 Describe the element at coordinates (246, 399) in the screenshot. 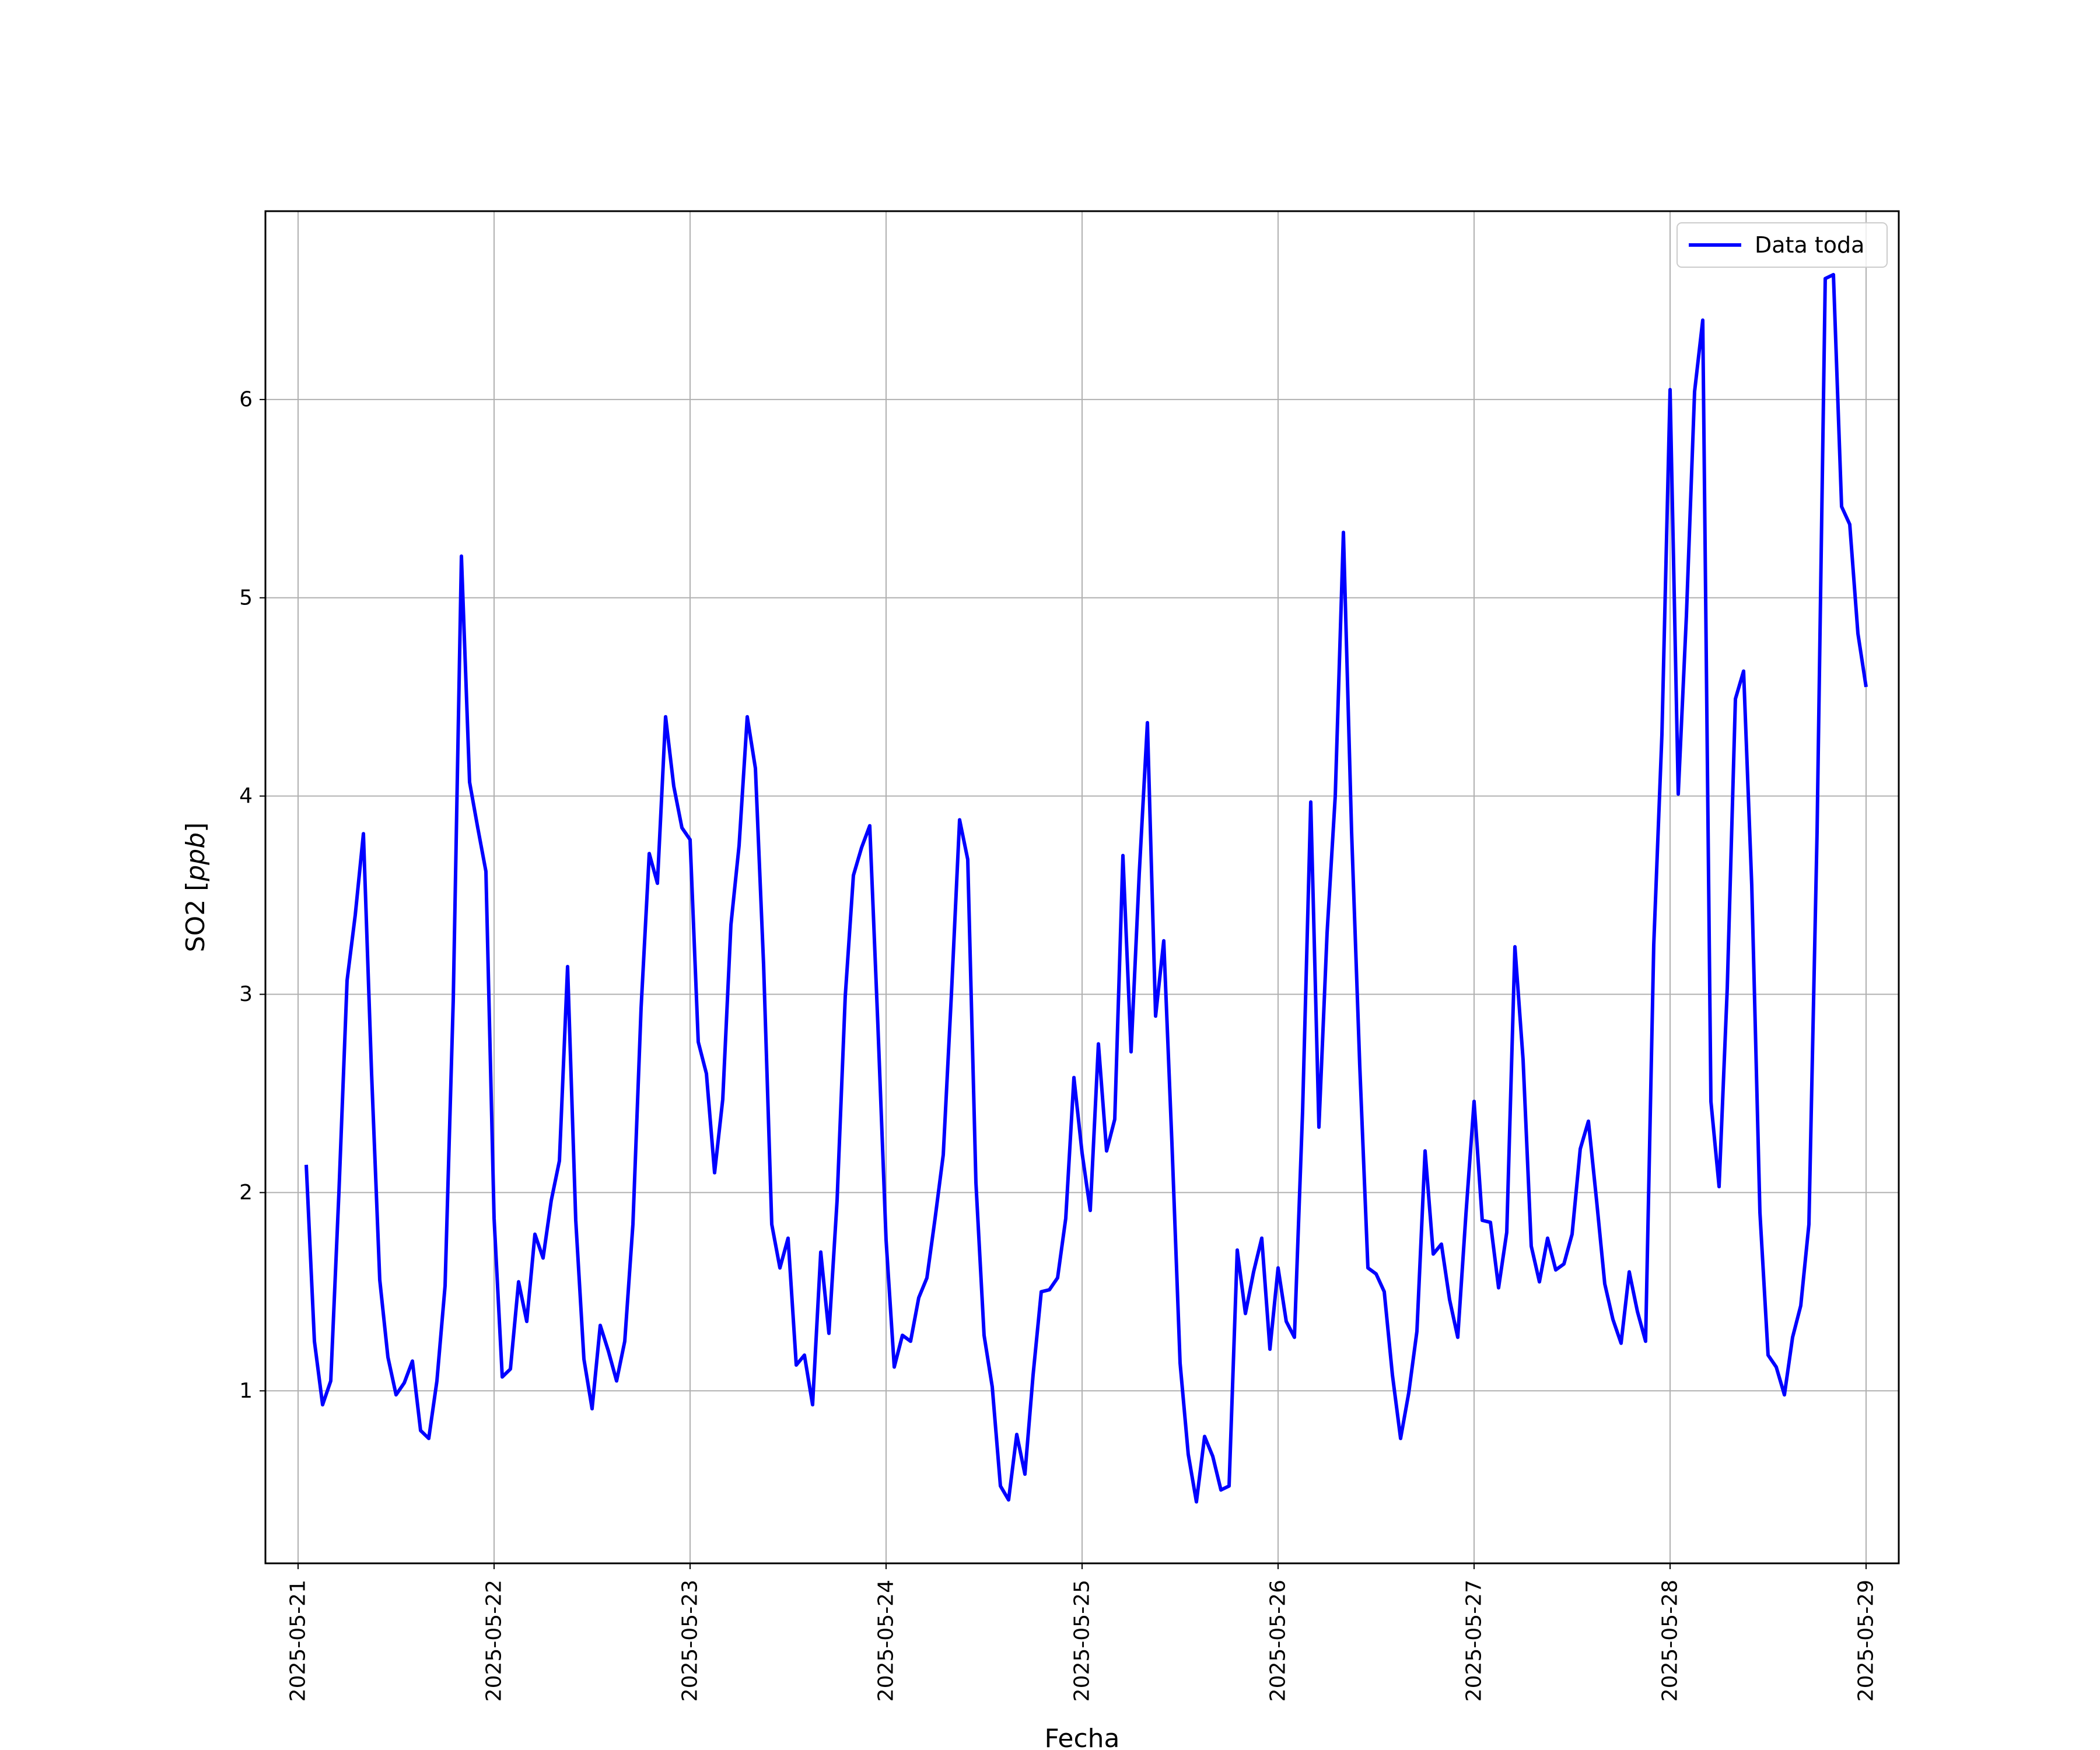

I see `y-tick-label: 6` at that location.